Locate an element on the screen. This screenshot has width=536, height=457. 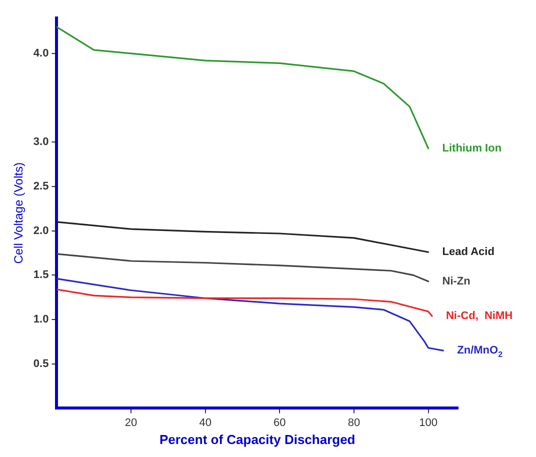
x-tick-label: 40 is located at coordinates (205, 422).